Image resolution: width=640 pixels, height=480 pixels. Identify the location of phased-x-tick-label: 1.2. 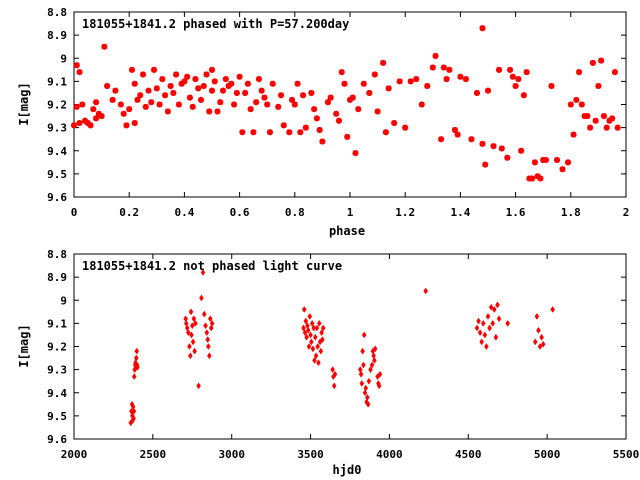
(405, 212).